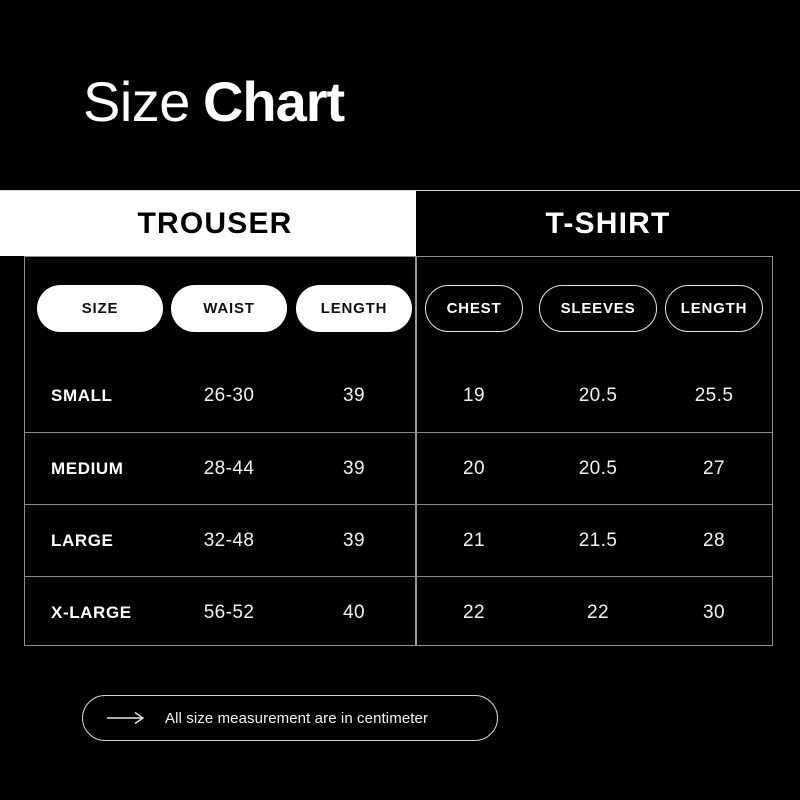 The image size is (800, 800). Describe the element at coordinates (91, 612) in the screenshot. I see `cell-size: X-LARGE` at that location.